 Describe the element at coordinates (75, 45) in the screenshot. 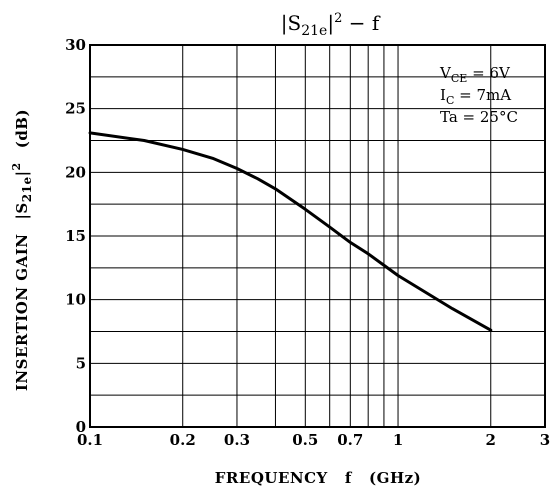

I see `y-tick-label: 30` at that location.